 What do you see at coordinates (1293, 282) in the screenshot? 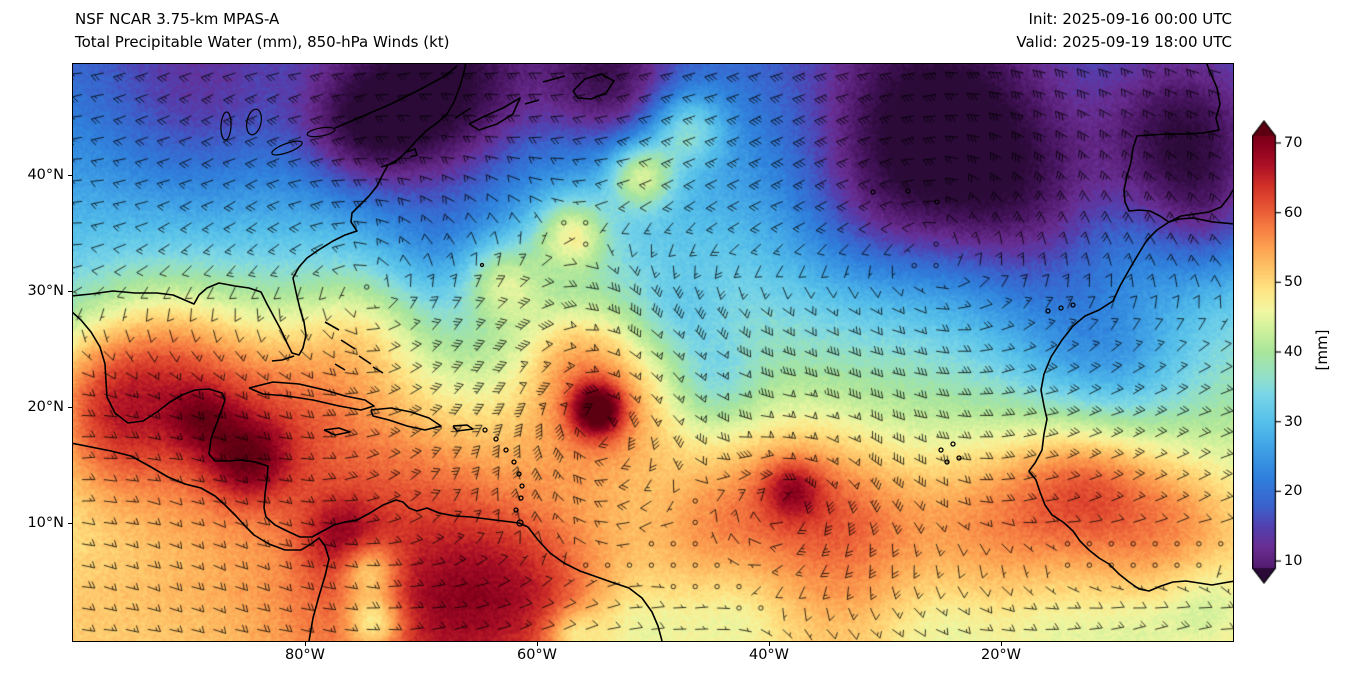
I see `colorbar-tick-50: 50` at bounding box center [1293, 282].